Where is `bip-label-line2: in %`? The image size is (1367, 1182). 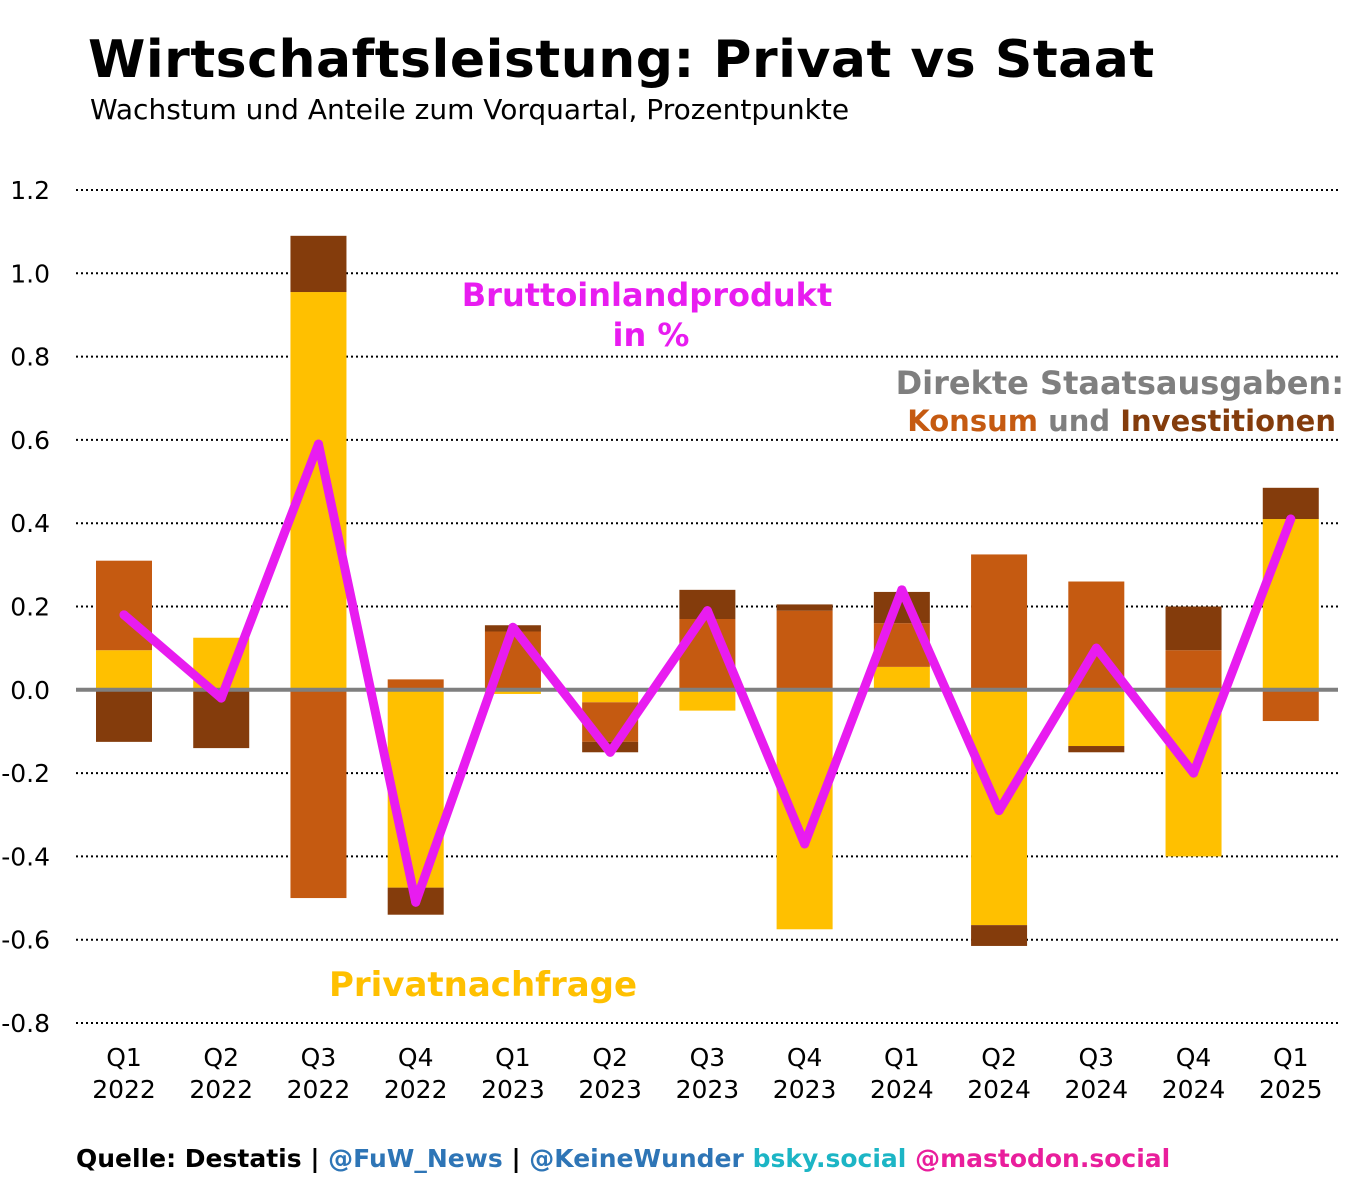 bip-label-line2: in % is located at coordinates (651, 335).